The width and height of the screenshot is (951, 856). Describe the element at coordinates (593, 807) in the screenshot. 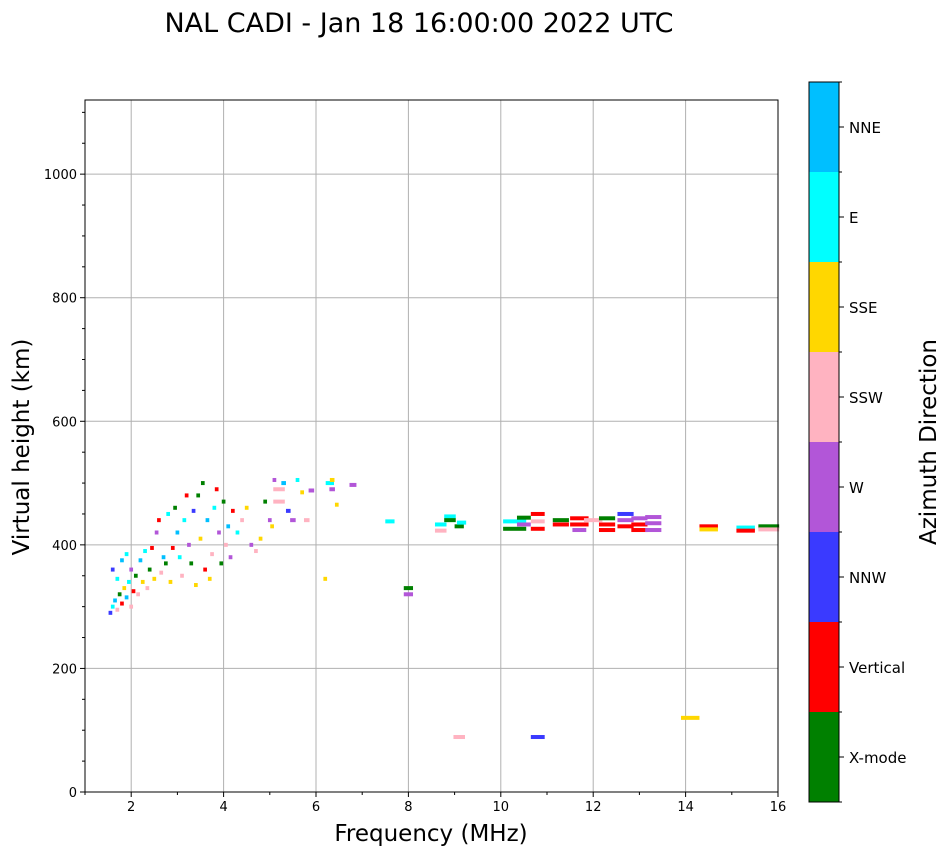

I see `x-tick-label: 12` at that location.